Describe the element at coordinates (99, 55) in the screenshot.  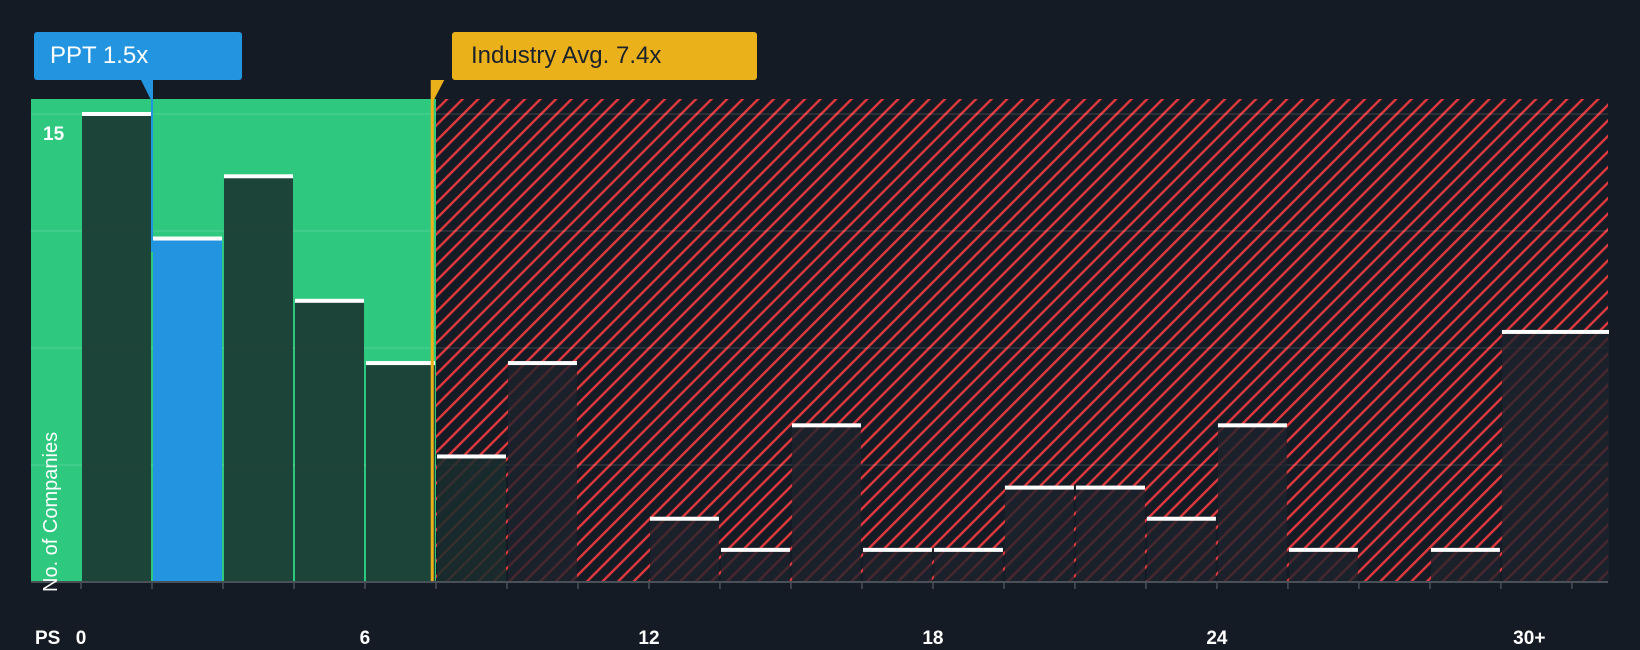
I see `company-ps-label: PPT 1.5x` at that location.